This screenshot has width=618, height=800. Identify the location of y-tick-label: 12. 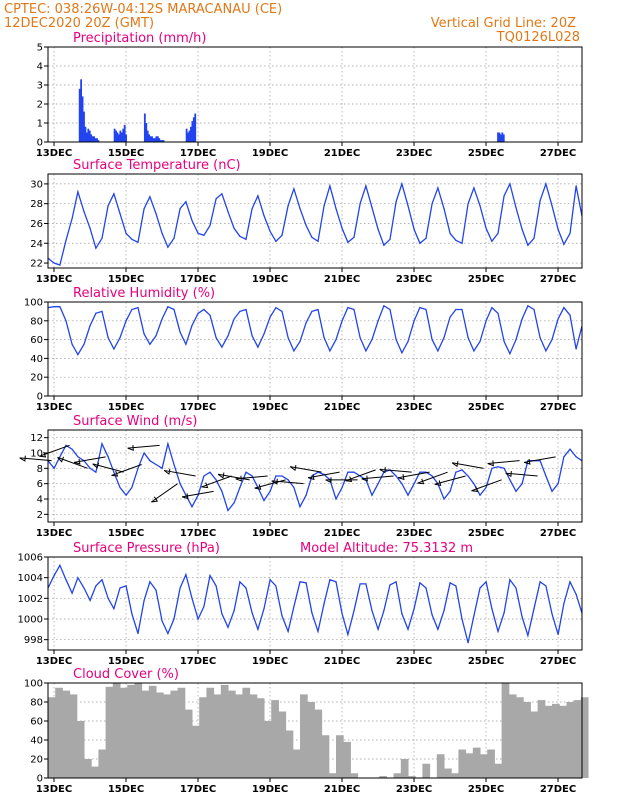
(36, 438).